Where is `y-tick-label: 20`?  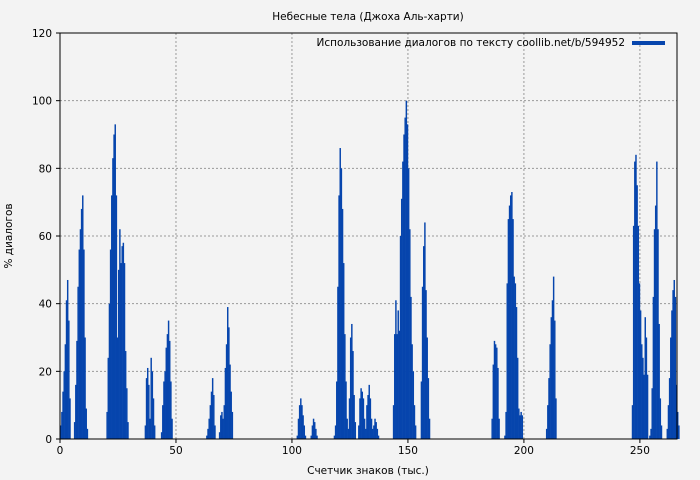
y-tick-label: 20 is located at coordinates (45, 372).